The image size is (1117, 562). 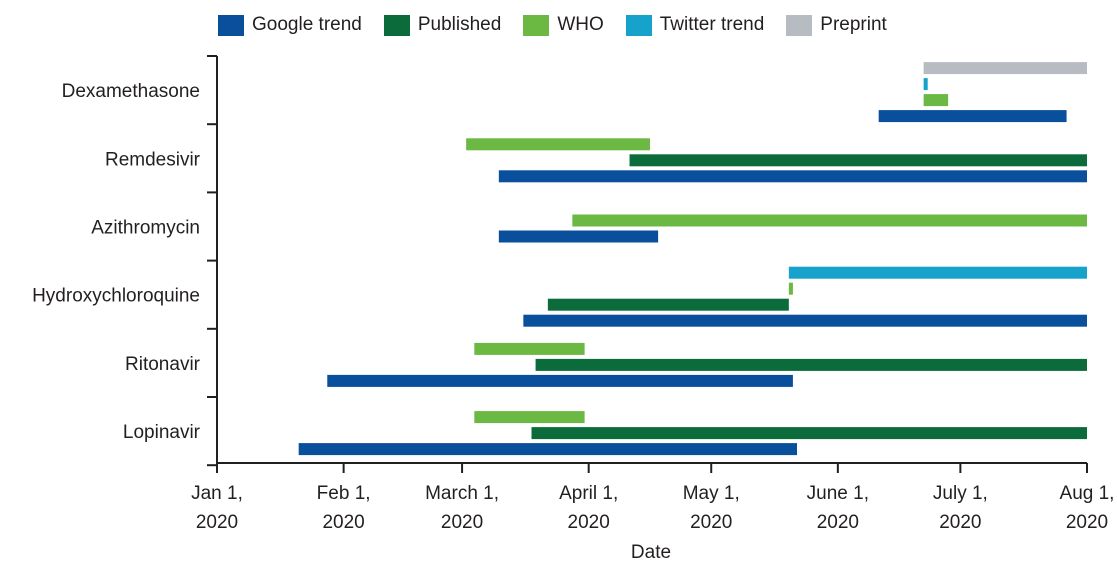 I want to click on legend-label-preprint: Preprint, so click(x=853, y=24).